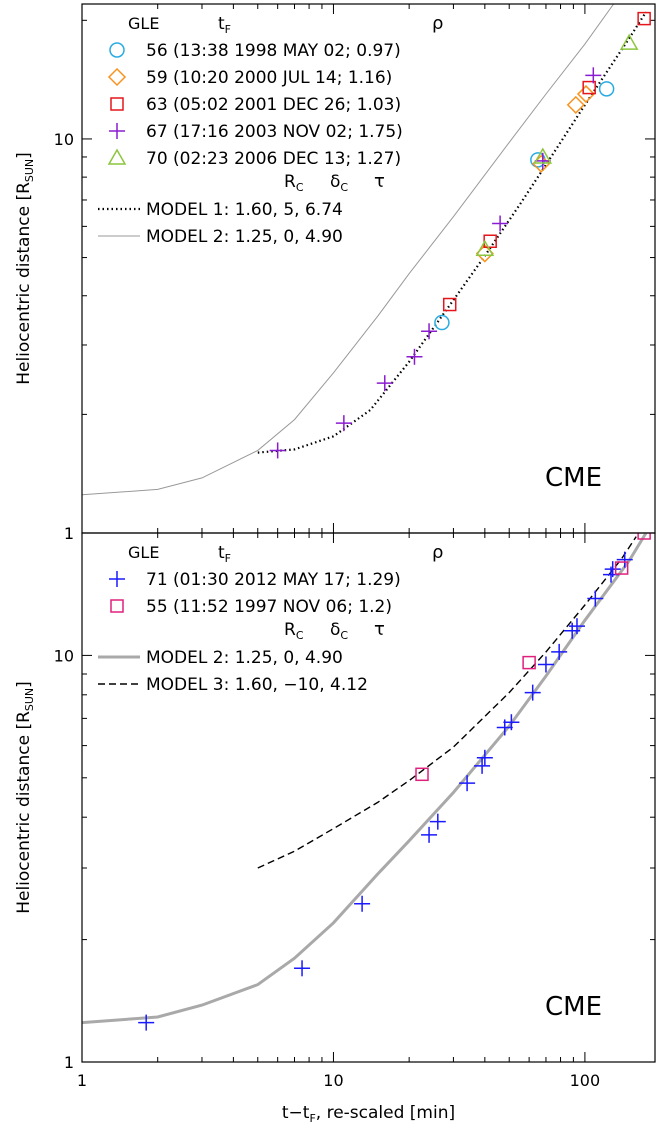  Describe the element at coordinates (273, 105) in the screenshot. I see `legend-series-label: 63 (05:02 2001 DEC 26; 1.03)` at that location.